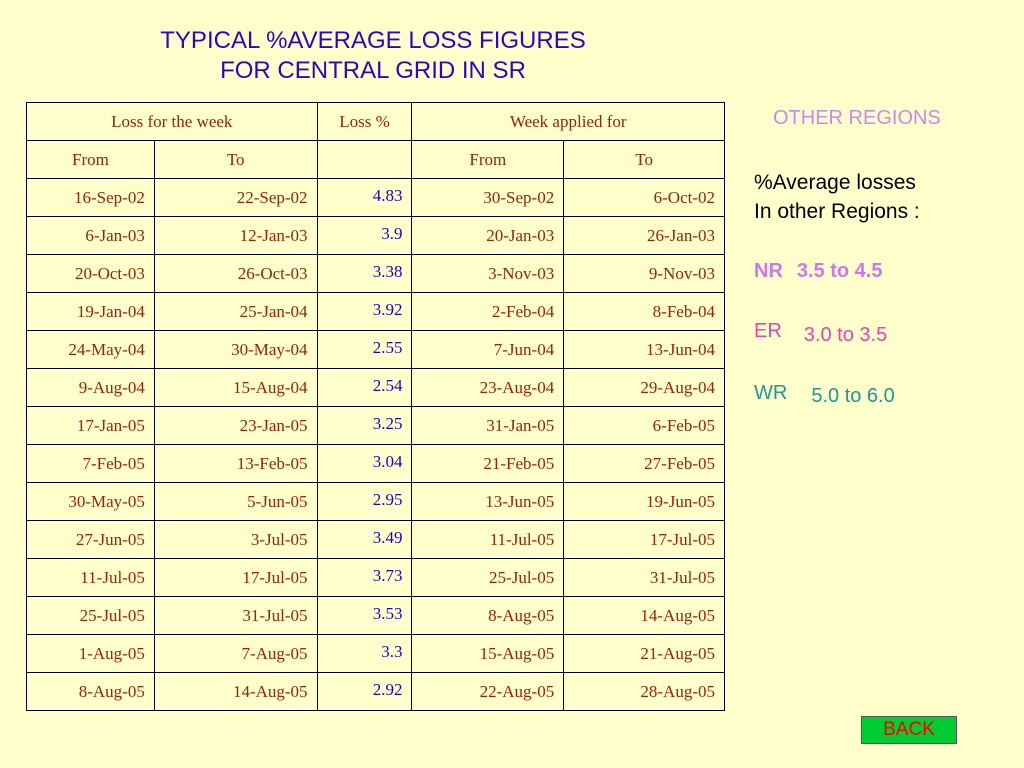 The height and width of the screenshot is (768, 1024). What do you see at coordinates (90, 311) in the screenshot?
I see `cell-loss-from: 19-Jan-04` at bounding box center [90, 311].